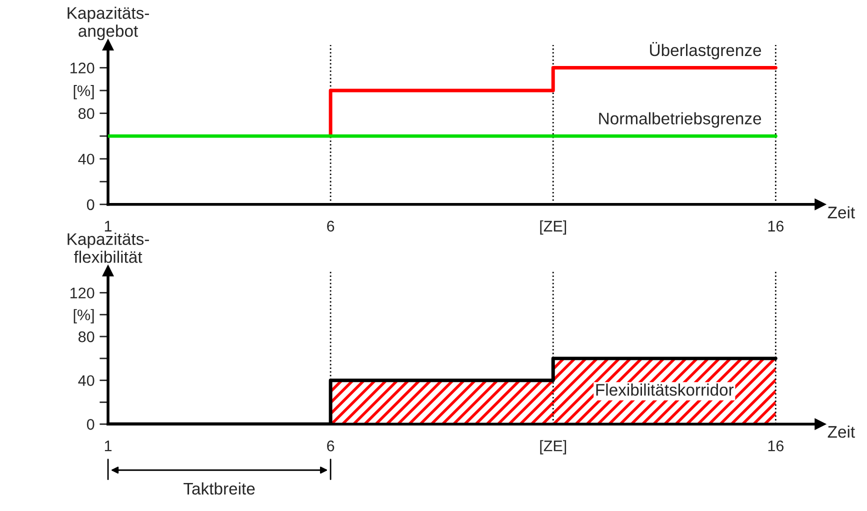 The width and height of the screenshot is (867, 511). Describe the element at coordinates (665, 390) in the screenshot. I see `series-label: Flexibilitätskorridor` at that location.